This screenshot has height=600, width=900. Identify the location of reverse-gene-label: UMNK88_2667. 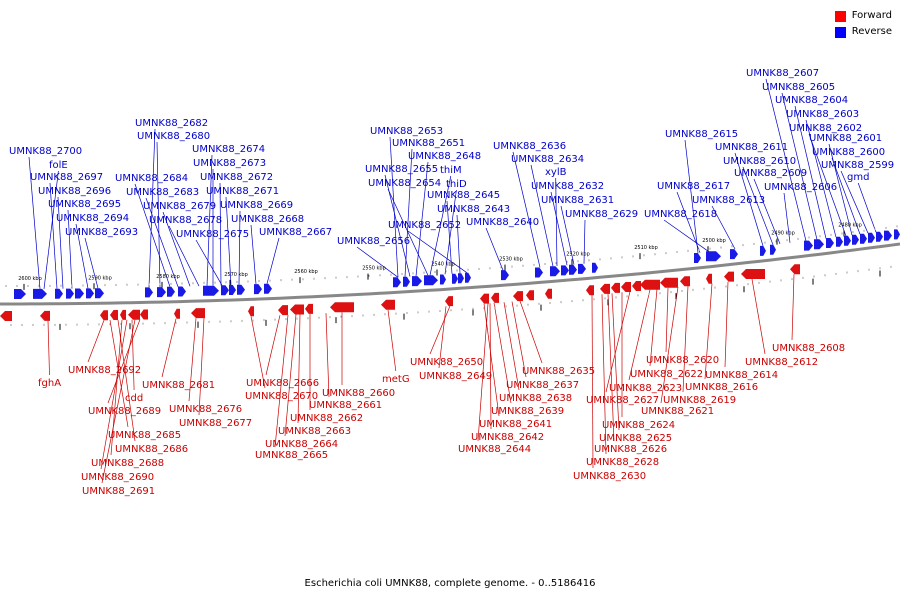
(295, 232).